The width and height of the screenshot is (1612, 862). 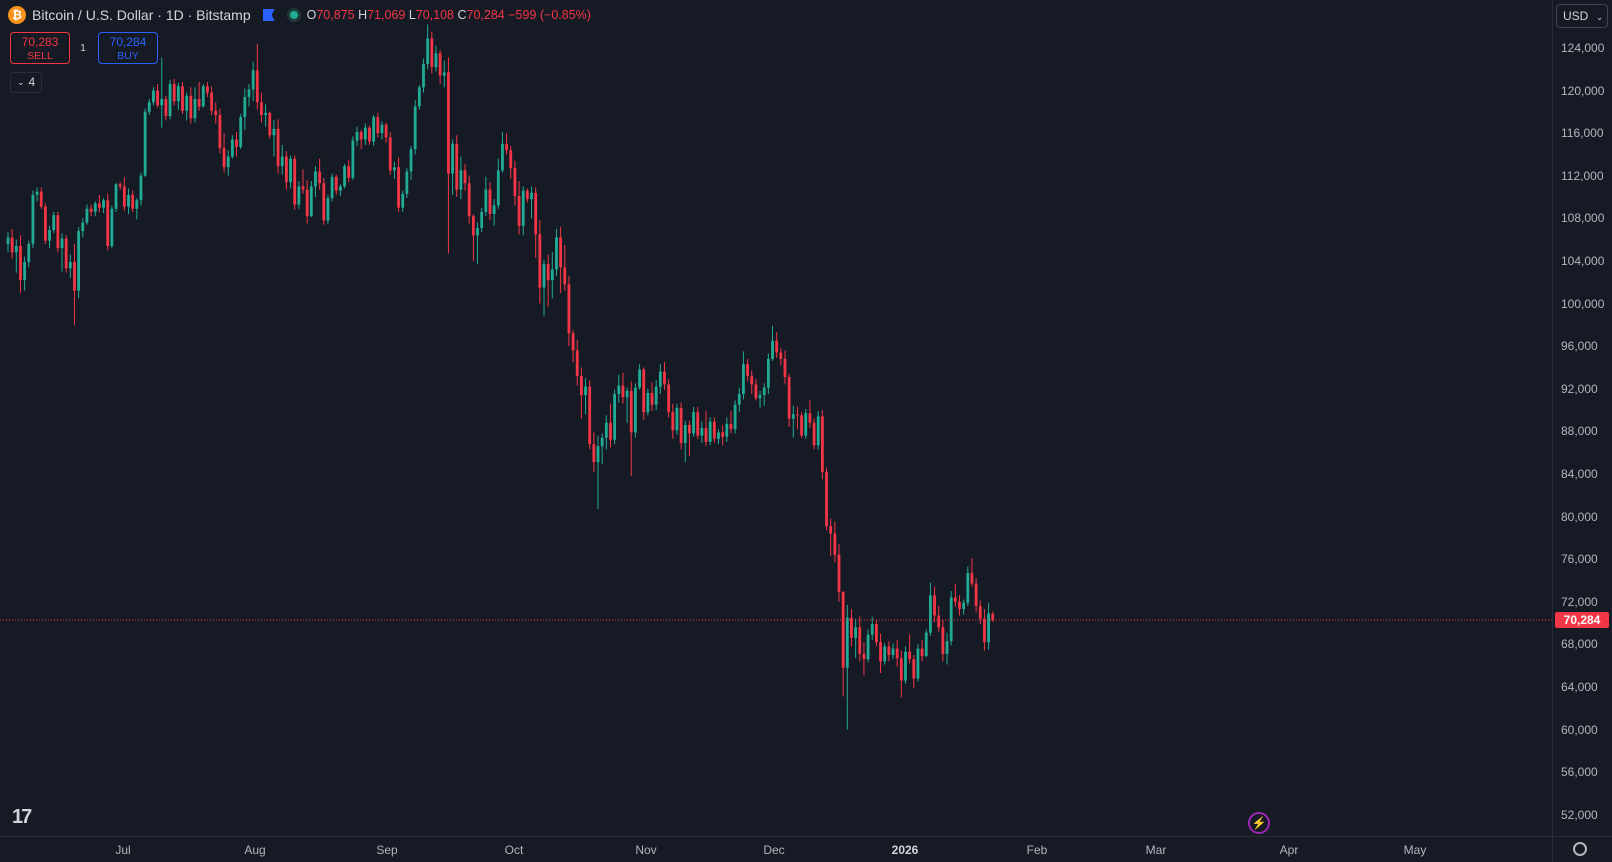 I want to click on chevron-down-icon: ⌄, so click(x=21, y=82).